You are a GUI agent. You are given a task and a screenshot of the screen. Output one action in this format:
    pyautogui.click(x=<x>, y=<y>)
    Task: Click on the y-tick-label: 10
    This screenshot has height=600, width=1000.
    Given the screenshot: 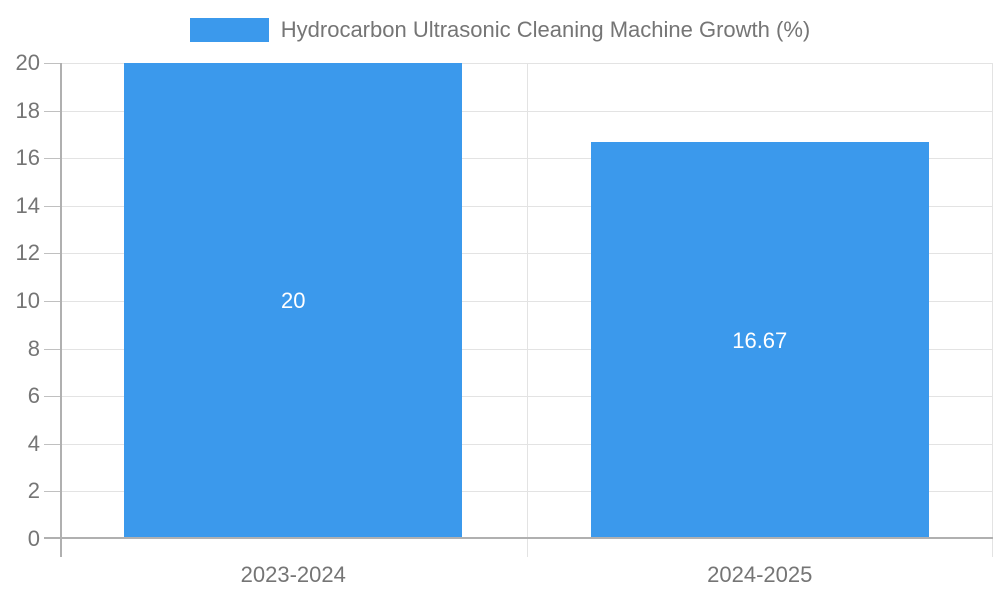 What is the action you would take?
    pyautogui.click(x=27, y=300)
    